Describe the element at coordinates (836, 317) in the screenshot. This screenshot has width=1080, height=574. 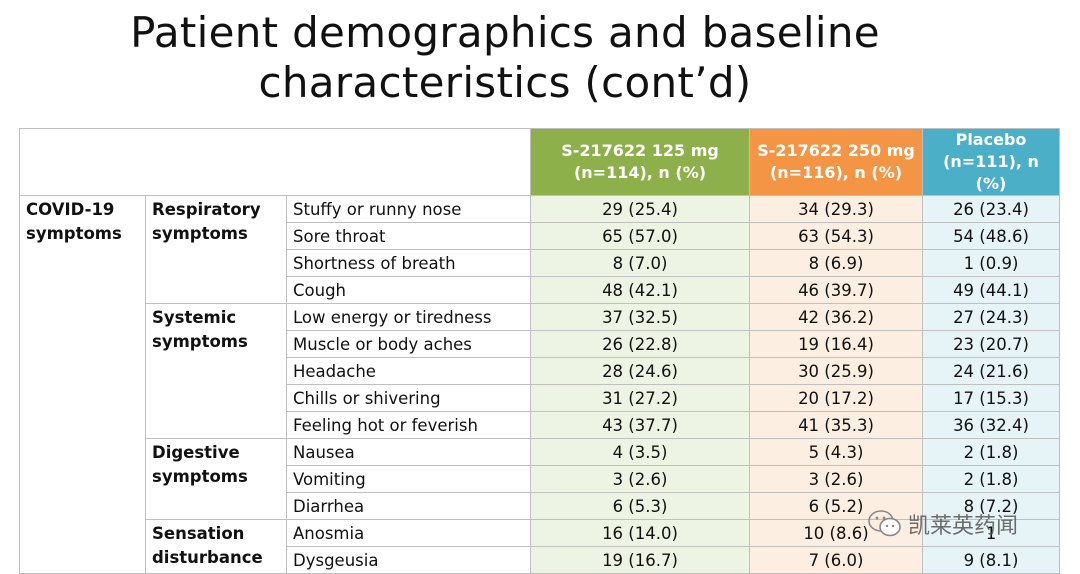
I see `value-cell-250mg: 42 (36.2)` at that location.